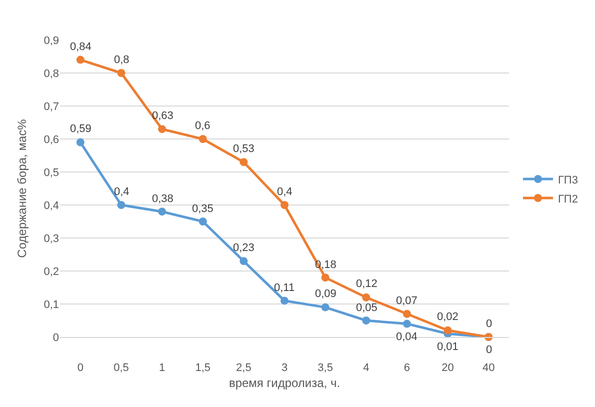 This screenshot has height=407, width=595. I want to click on y-tick-label: 0,3, so click(51, 238).